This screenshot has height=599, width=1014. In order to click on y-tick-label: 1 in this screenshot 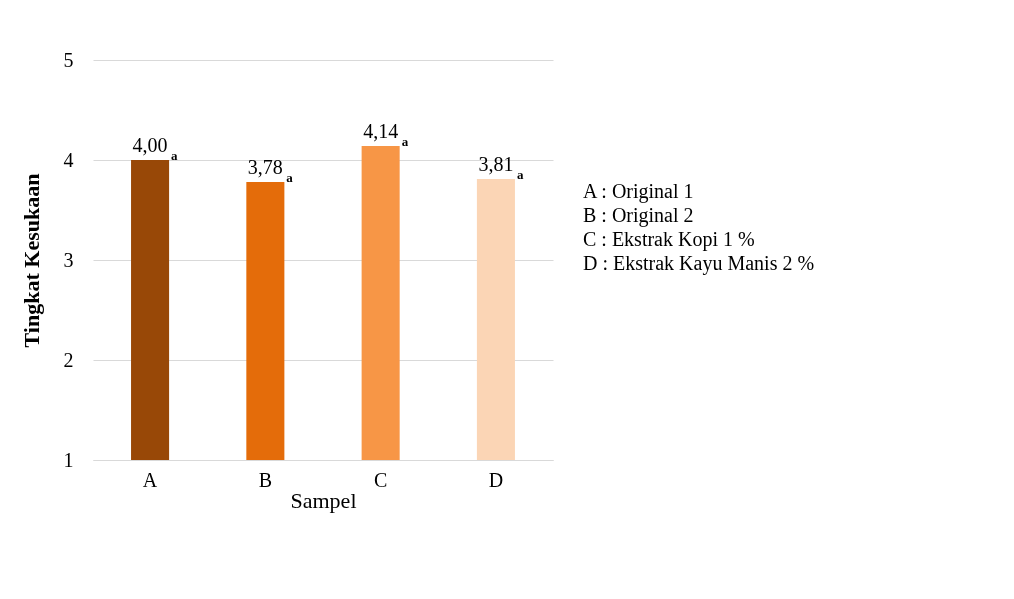, I will do `click(68, 459)`.